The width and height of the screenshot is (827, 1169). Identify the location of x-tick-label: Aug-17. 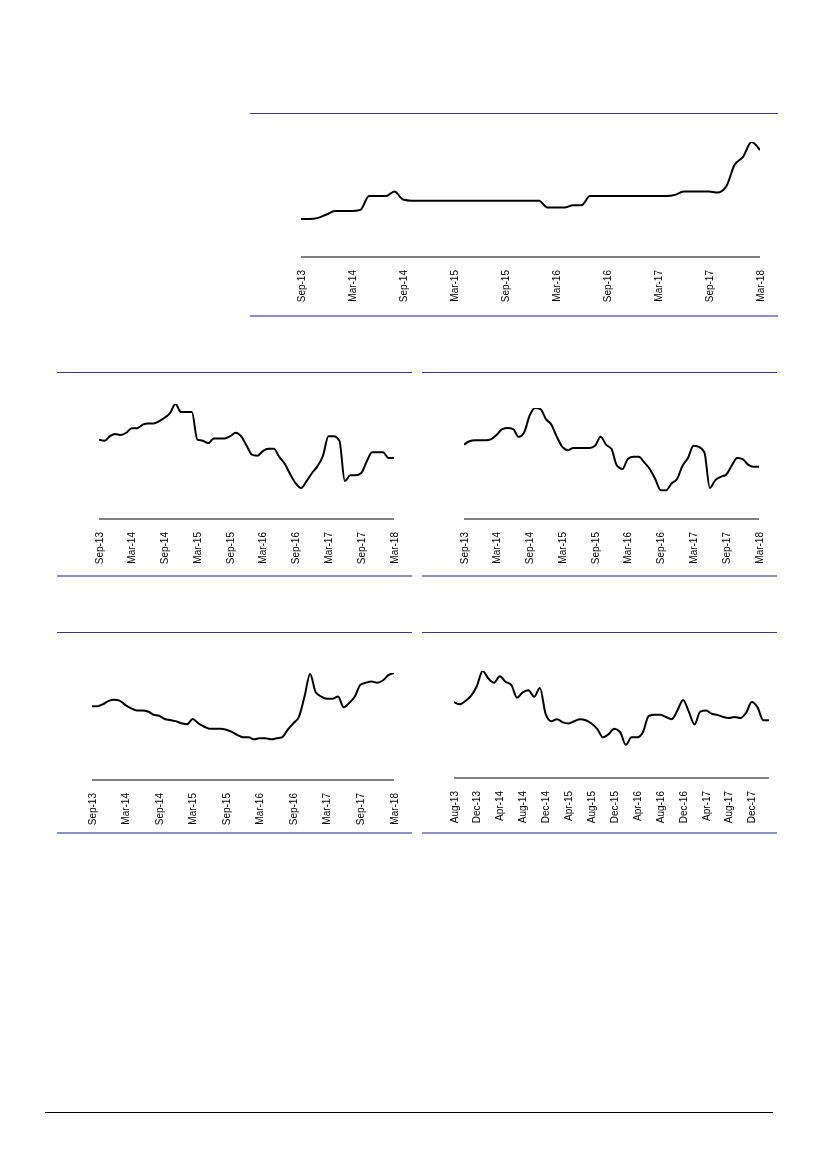
(729, 807).